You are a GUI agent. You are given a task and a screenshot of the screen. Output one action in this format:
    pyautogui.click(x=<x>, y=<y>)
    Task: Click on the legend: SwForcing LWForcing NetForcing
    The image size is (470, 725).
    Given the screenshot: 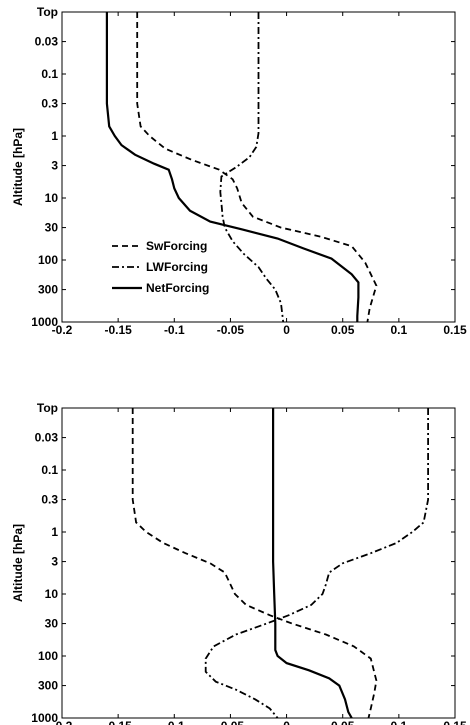 What is the action you would take?
    pyautogui.click(x=160, y=267)
    